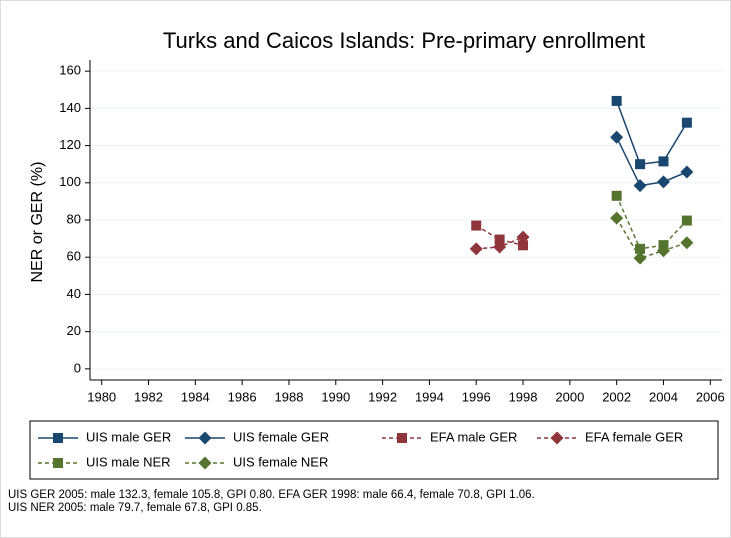 Image resolution: width=731 pixels, height=538 pixels. I want to click on x-tick-label: 1988, so click(289, 396).